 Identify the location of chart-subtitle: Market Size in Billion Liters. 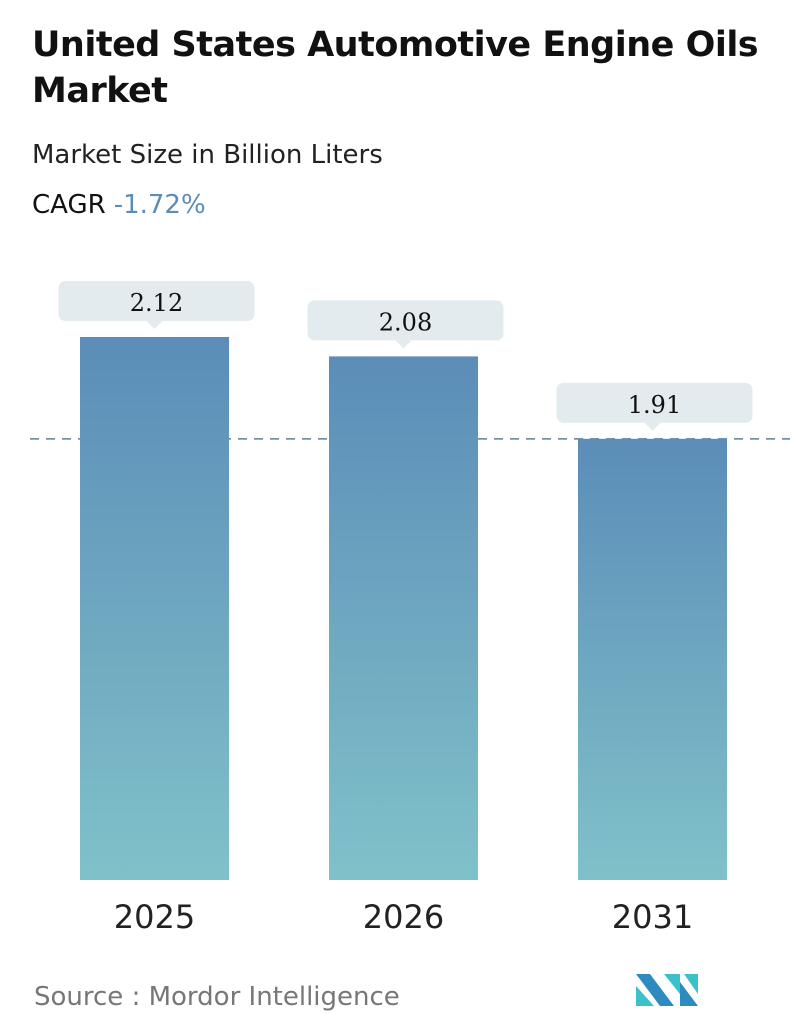
(207, 155).